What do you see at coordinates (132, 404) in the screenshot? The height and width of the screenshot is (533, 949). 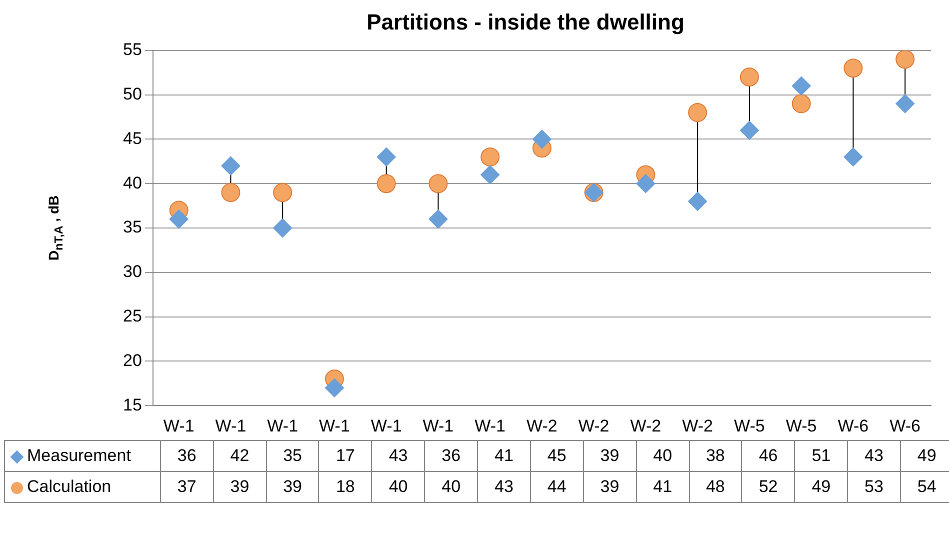 I see `y-tick-label: 15` at bounding box center [132, 404].